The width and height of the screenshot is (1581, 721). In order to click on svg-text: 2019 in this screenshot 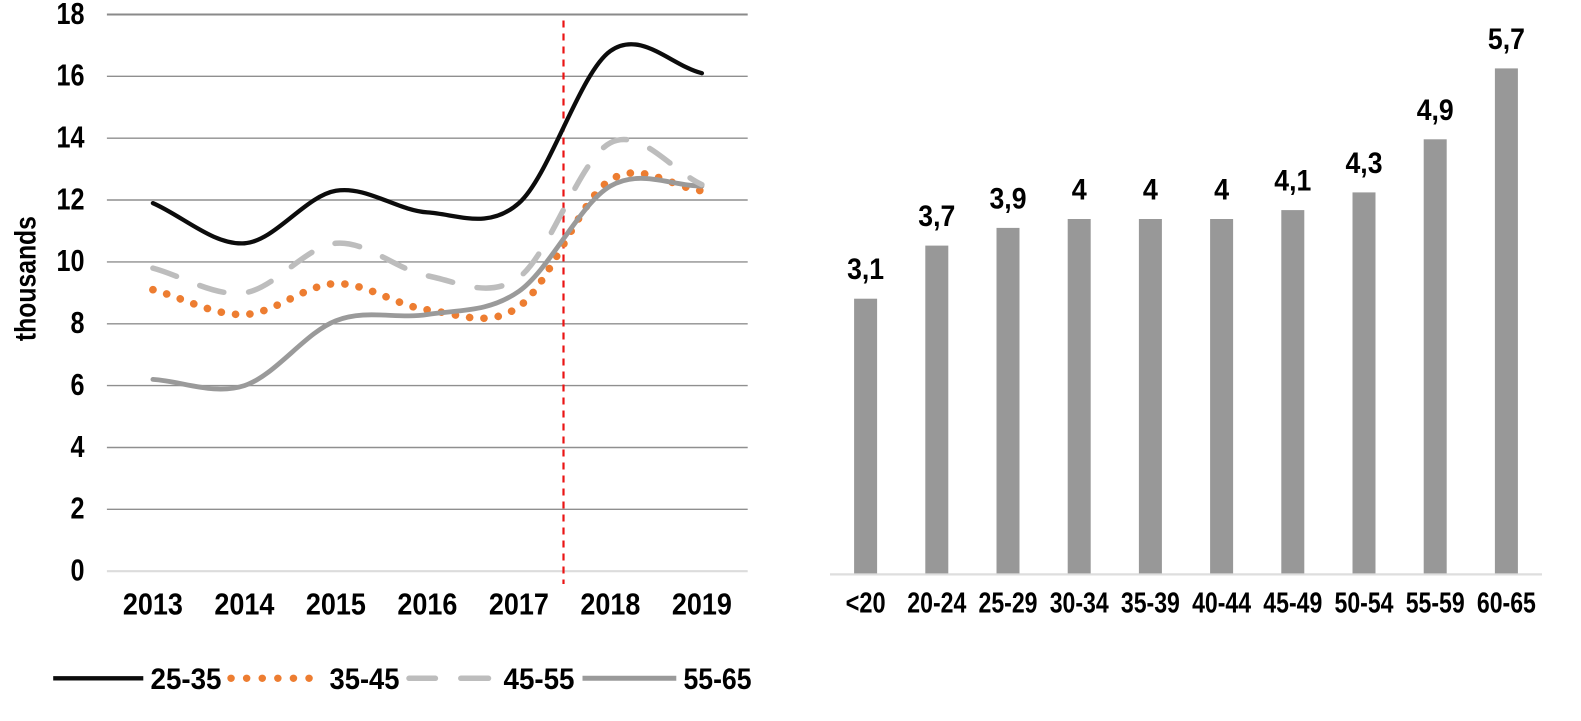, I will do `click(702, 603)`.